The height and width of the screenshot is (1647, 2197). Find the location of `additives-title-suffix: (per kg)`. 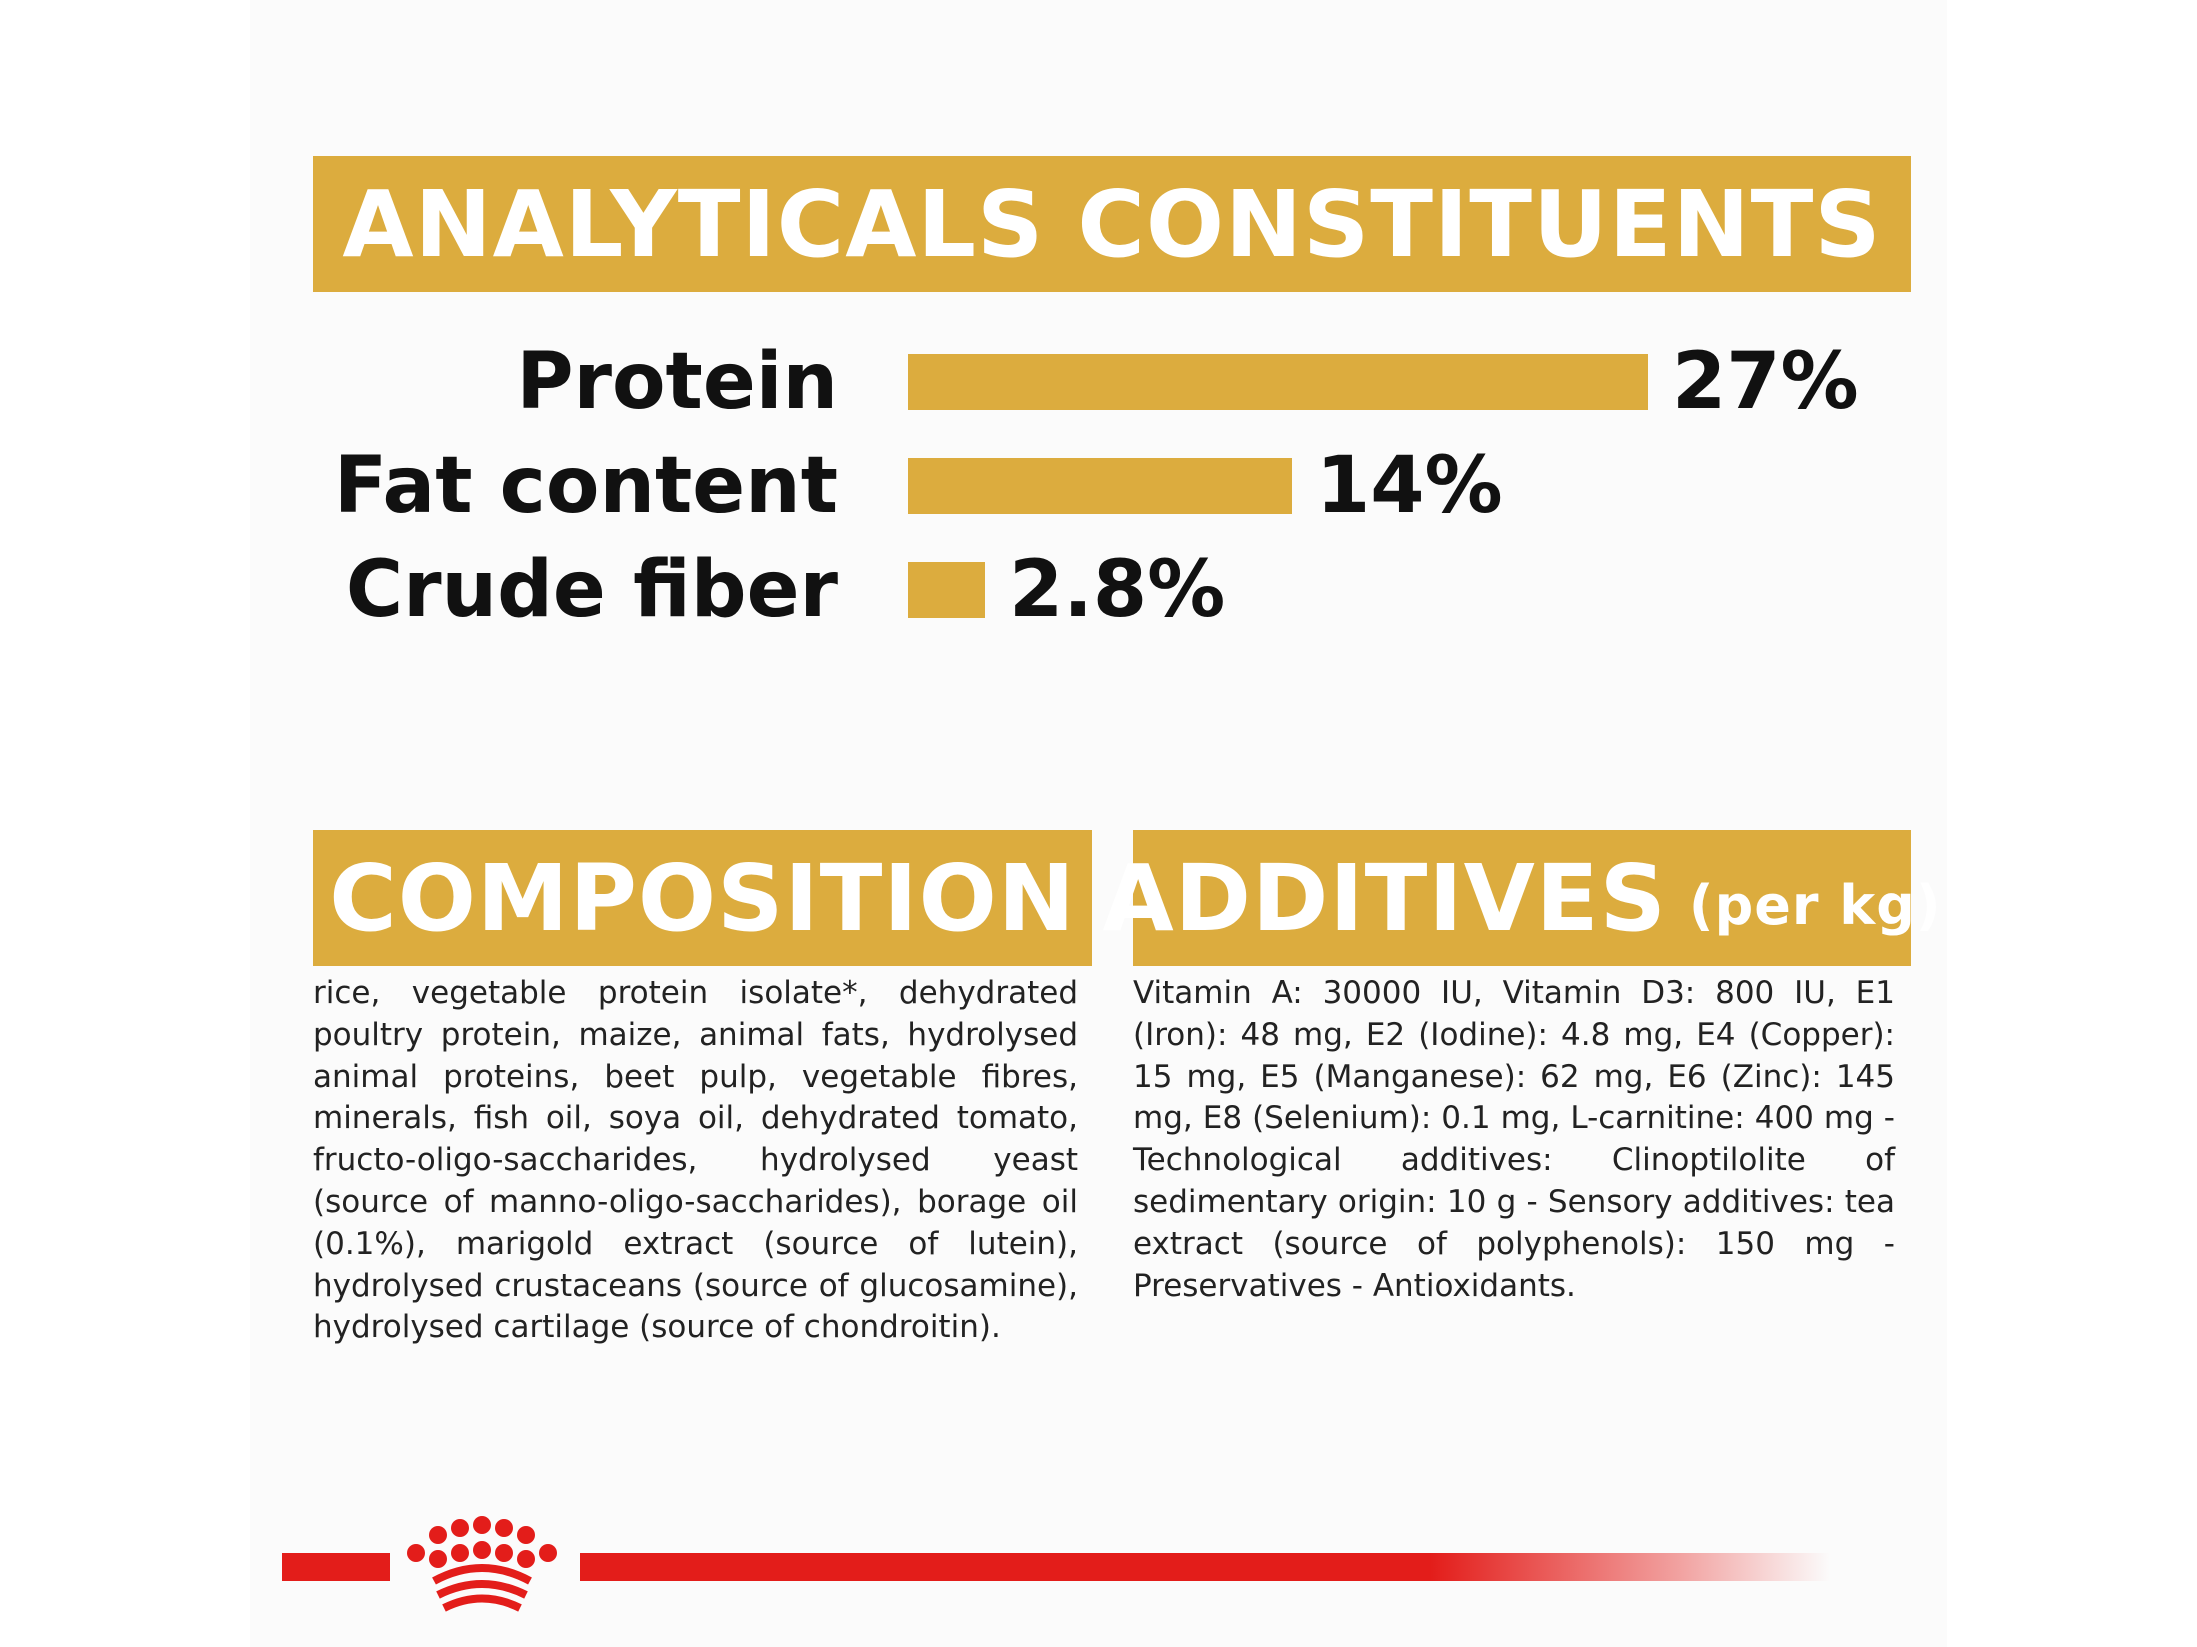

additives-title-suffix: (per kg) is located at coordinates (1815, 905).